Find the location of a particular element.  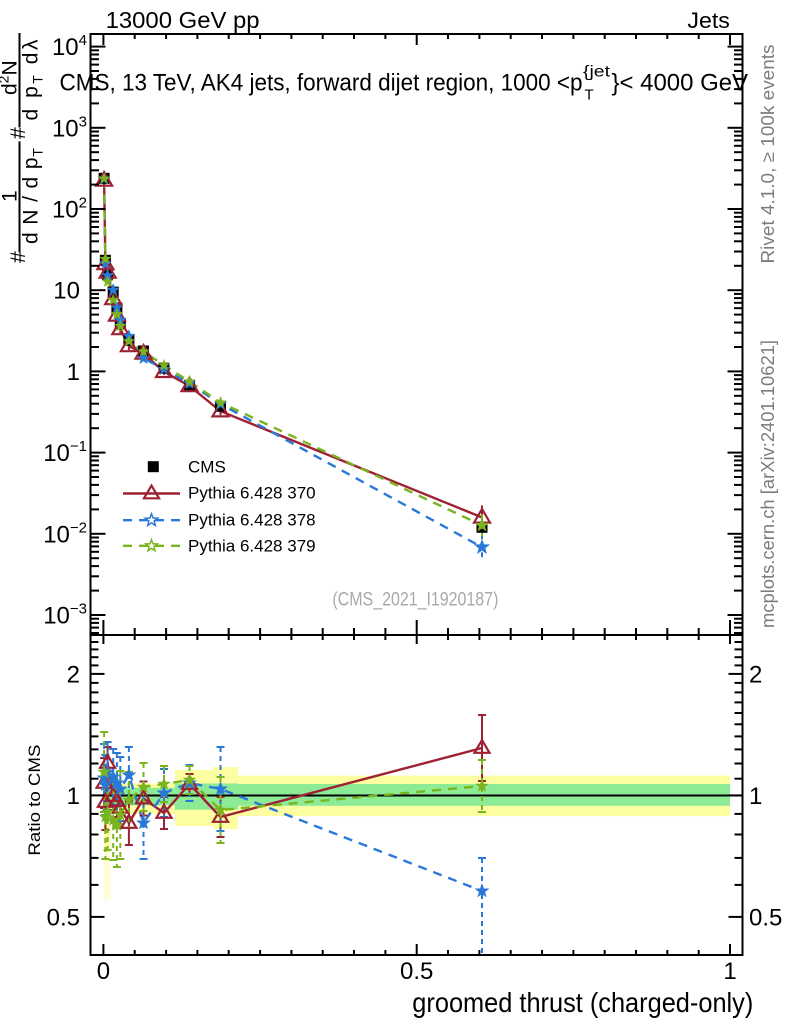

svg-text: Pythia 6.428 370 is located at coordinates (252, 493).